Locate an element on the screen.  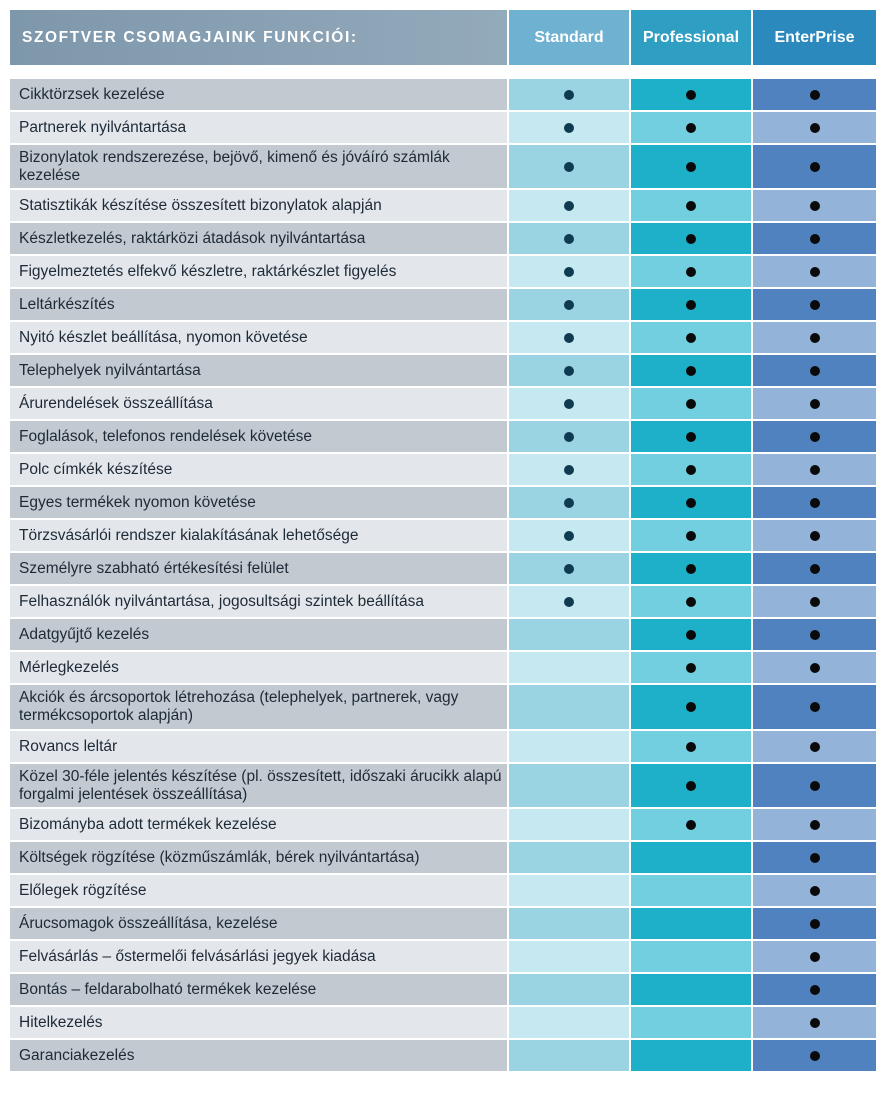
table-row: Hitelkezelés is located at coordinates (443, 1022).